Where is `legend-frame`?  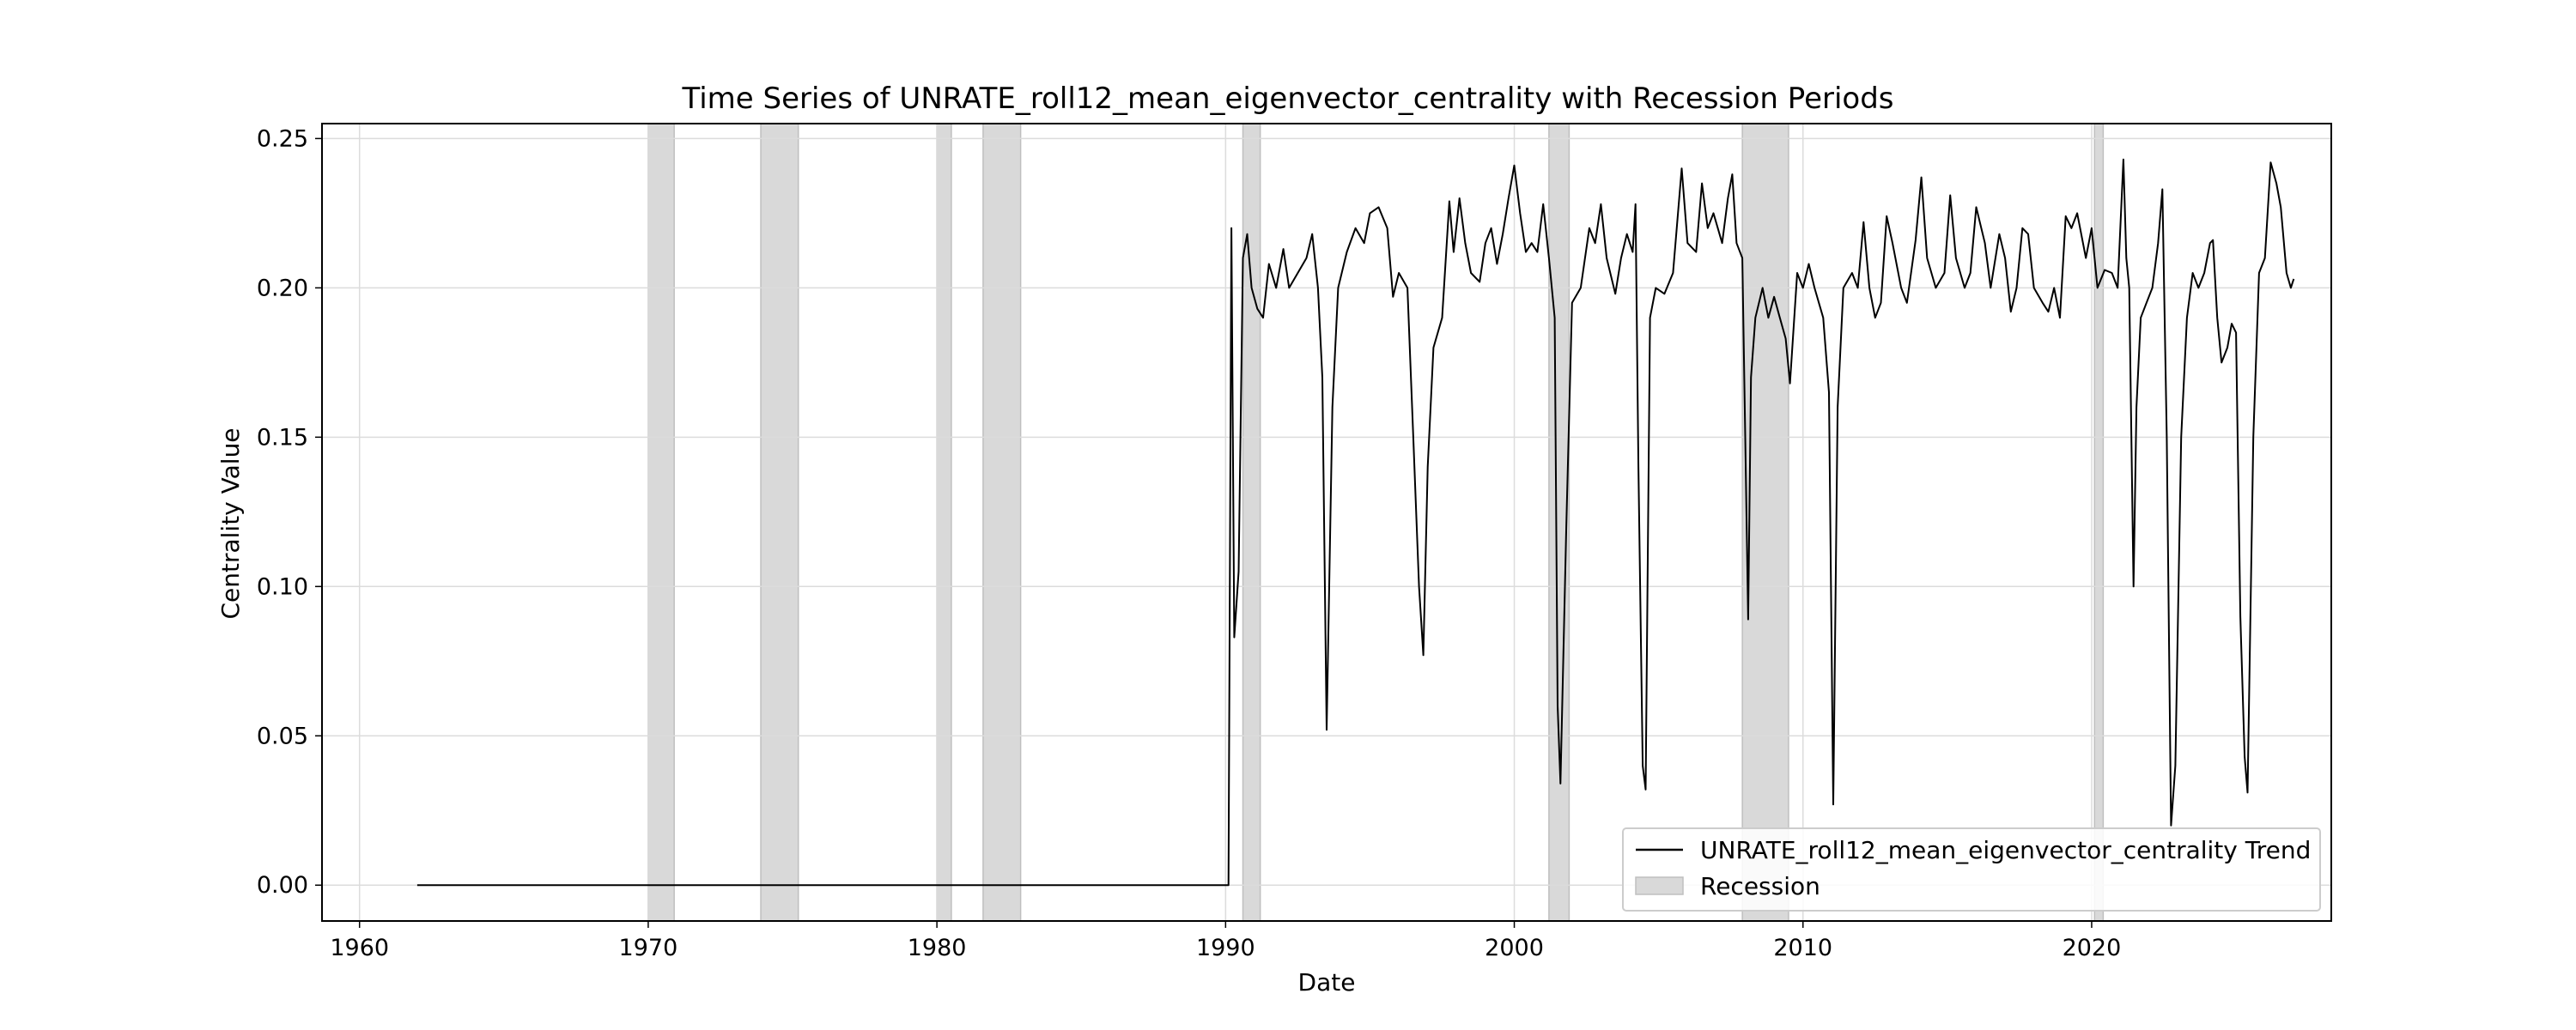 legend-frame is located at coordinates (1972, 869).